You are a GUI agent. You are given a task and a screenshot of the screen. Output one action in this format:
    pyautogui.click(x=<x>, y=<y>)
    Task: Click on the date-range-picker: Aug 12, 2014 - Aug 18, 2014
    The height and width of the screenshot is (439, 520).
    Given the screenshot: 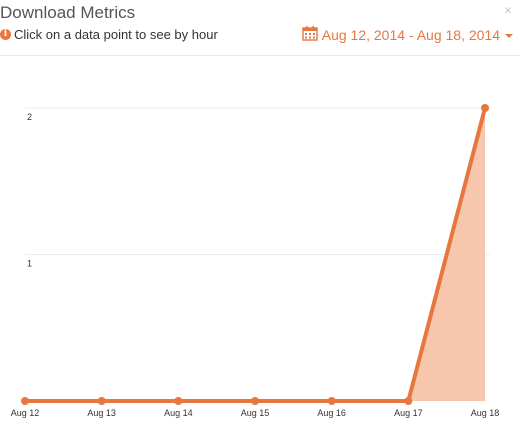 What is the action you would take?
    pyautogui.click(x=407, y=34)
    